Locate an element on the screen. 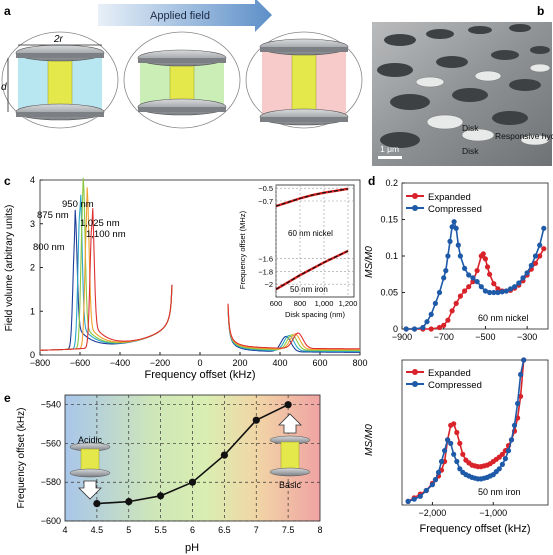 The width and height of the screenshot is (553, 555). c-inset-x-tick: 1,200 is located at coordinates (348, 303).